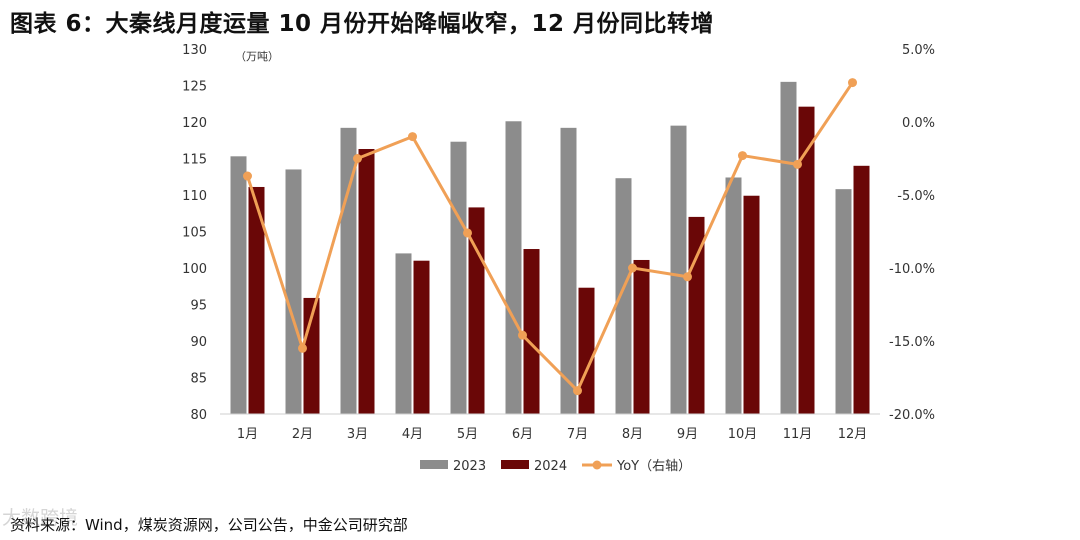 This screenshot has width=1080, height=540. I want to click on legend-label-2023: 2023, so click(469, 466).